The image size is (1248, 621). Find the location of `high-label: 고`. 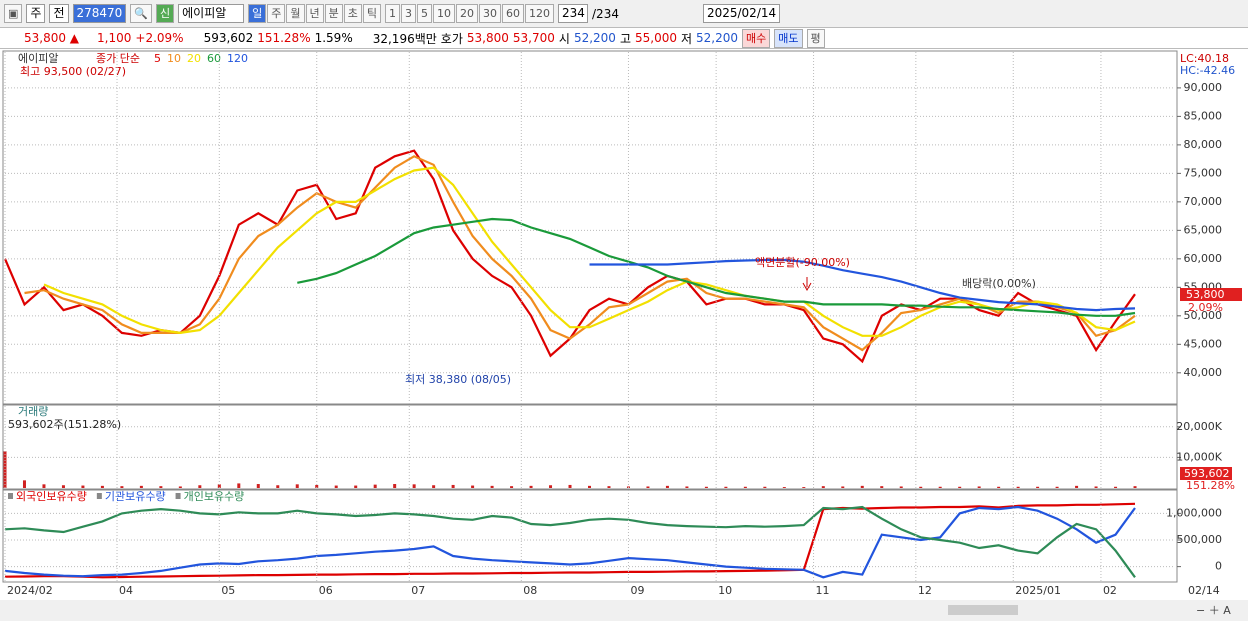

high-label: 고 is located at coordinates (625, 38).